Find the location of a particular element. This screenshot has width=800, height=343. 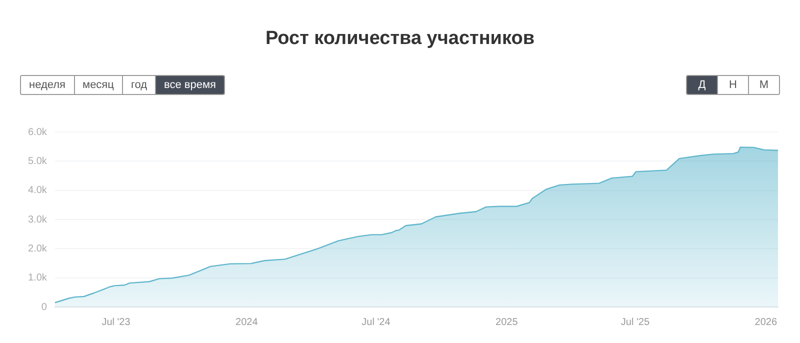

toggle-button: все время is located at coordinates (189, 85).